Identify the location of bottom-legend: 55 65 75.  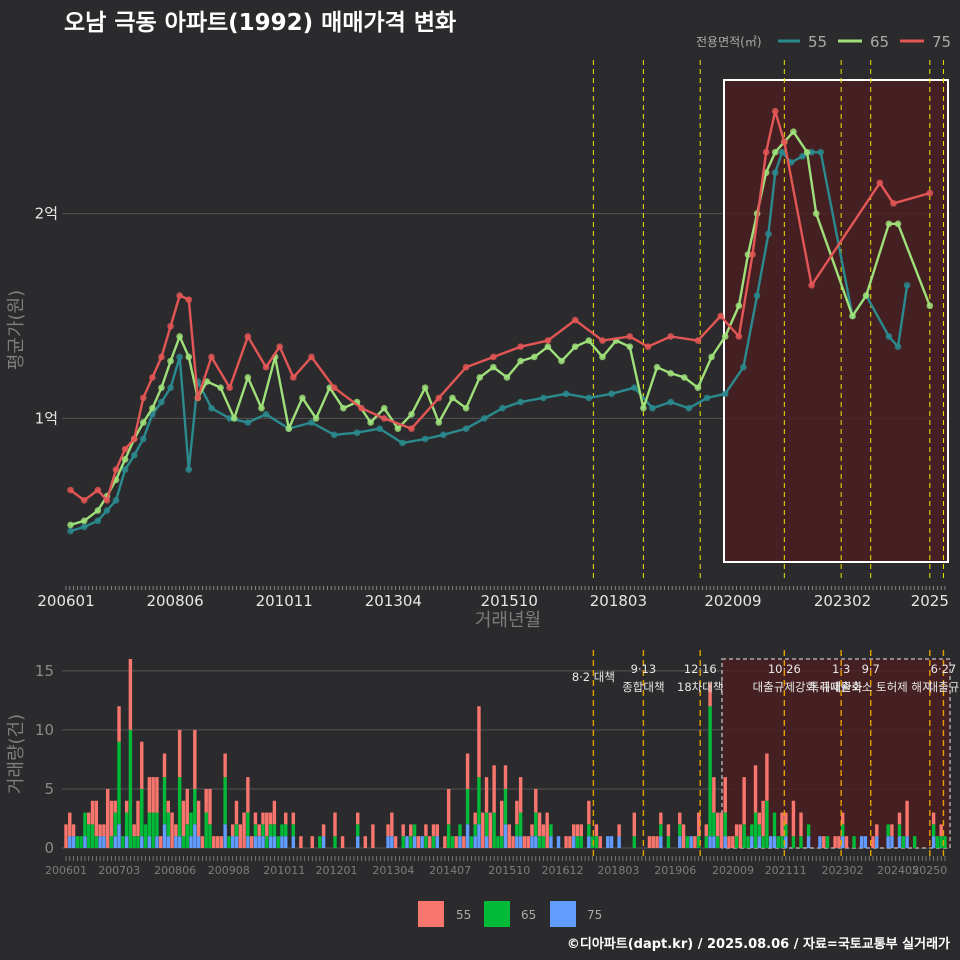
(510, 914).